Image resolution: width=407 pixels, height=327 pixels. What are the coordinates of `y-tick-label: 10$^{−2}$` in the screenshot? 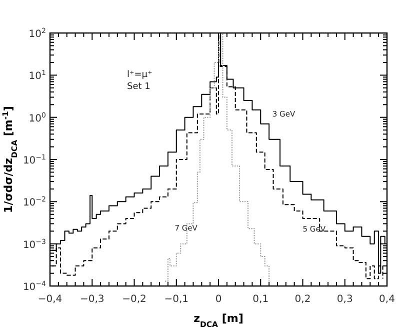 It's located at (34, 202).